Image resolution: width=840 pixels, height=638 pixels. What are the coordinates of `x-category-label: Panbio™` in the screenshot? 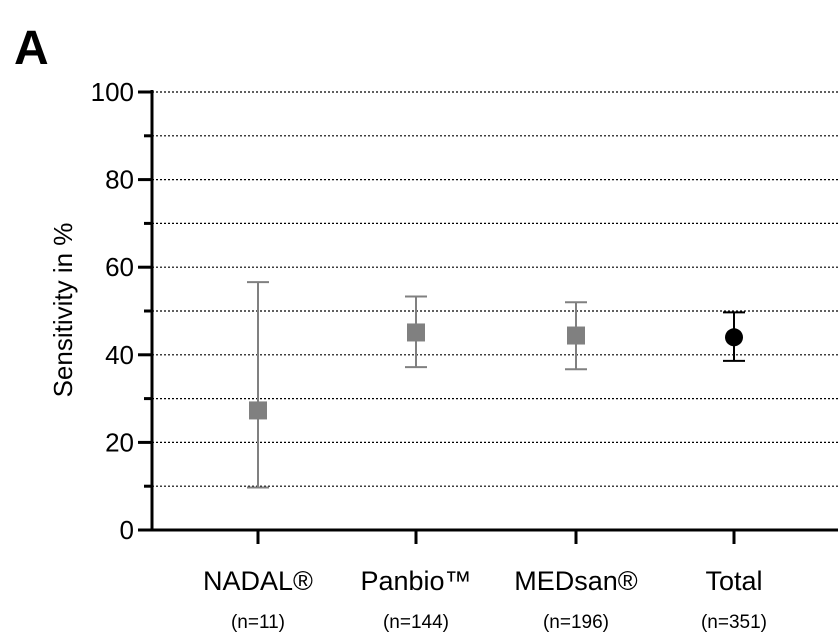 It's located at (415, 581).